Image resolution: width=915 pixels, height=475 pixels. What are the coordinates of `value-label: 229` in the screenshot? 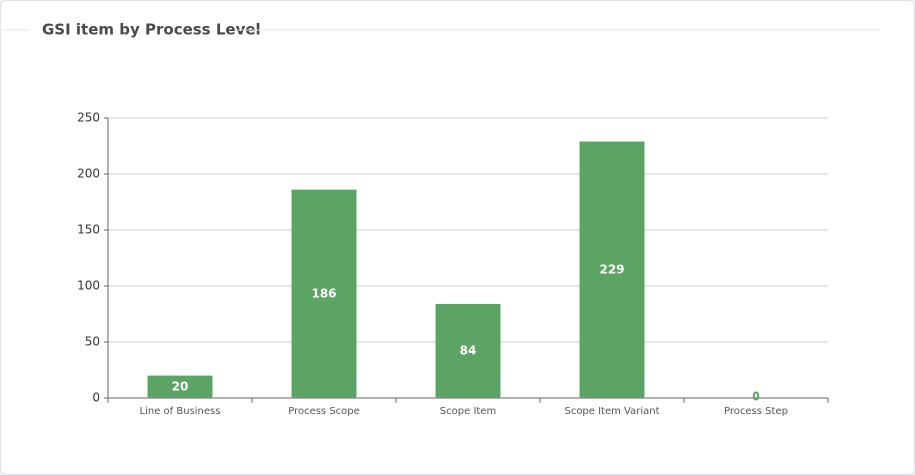 It's located at (611, 269).